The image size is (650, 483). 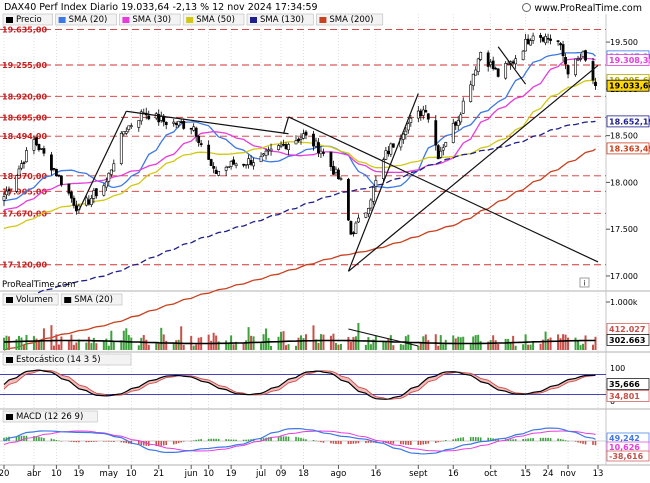 What do you see at coordinates (93, 300) in the screenshot?
I see `legend-label: SMA (20)` at bounding box center [93, 300].